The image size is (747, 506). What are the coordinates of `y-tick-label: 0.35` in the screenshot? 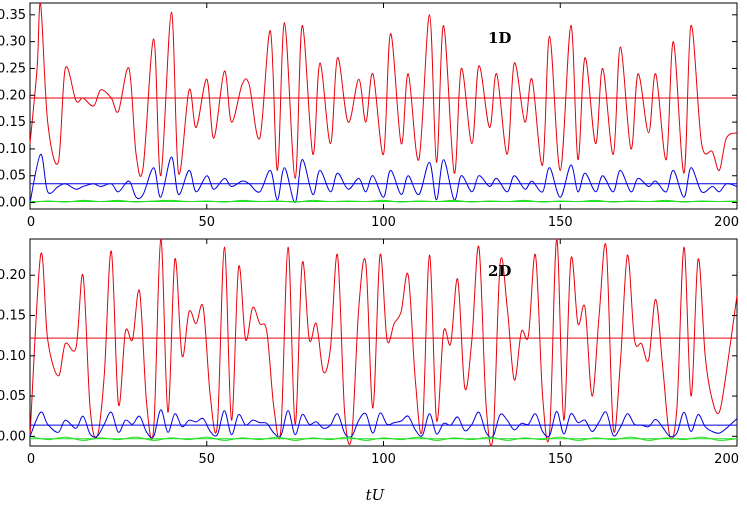 It's located at (13, 15).